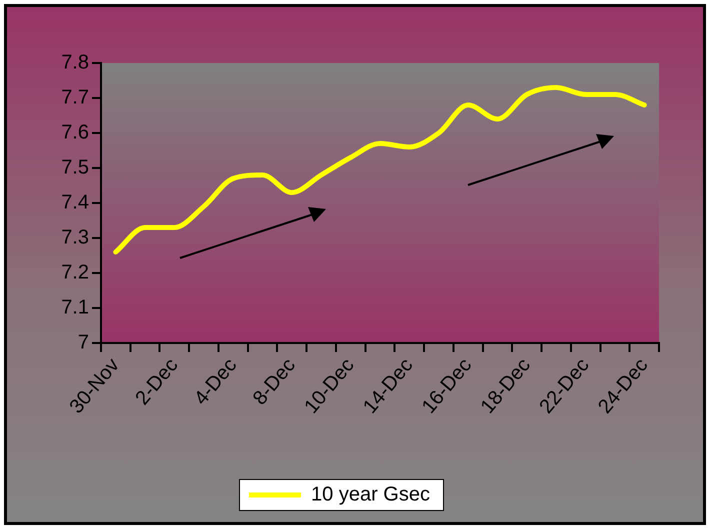  I want to click on y-tick-label: 7.1, so click(75, 307).